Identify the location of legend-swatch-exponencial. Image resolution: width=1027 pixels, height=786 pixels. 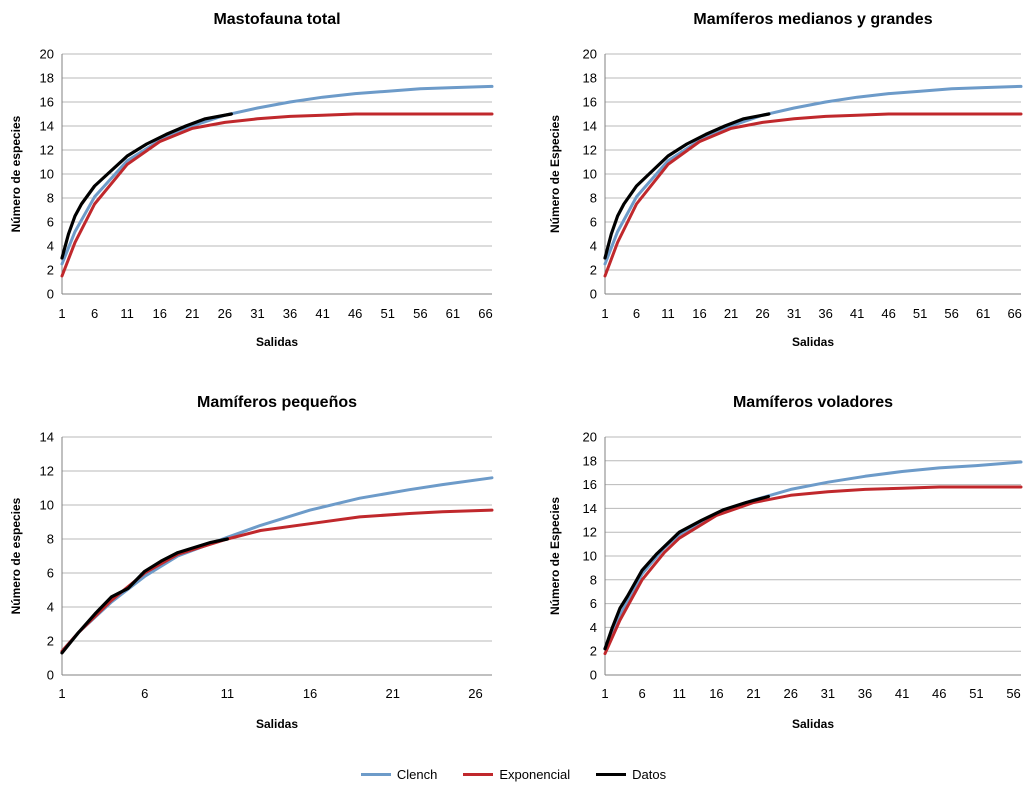
(478, 774).